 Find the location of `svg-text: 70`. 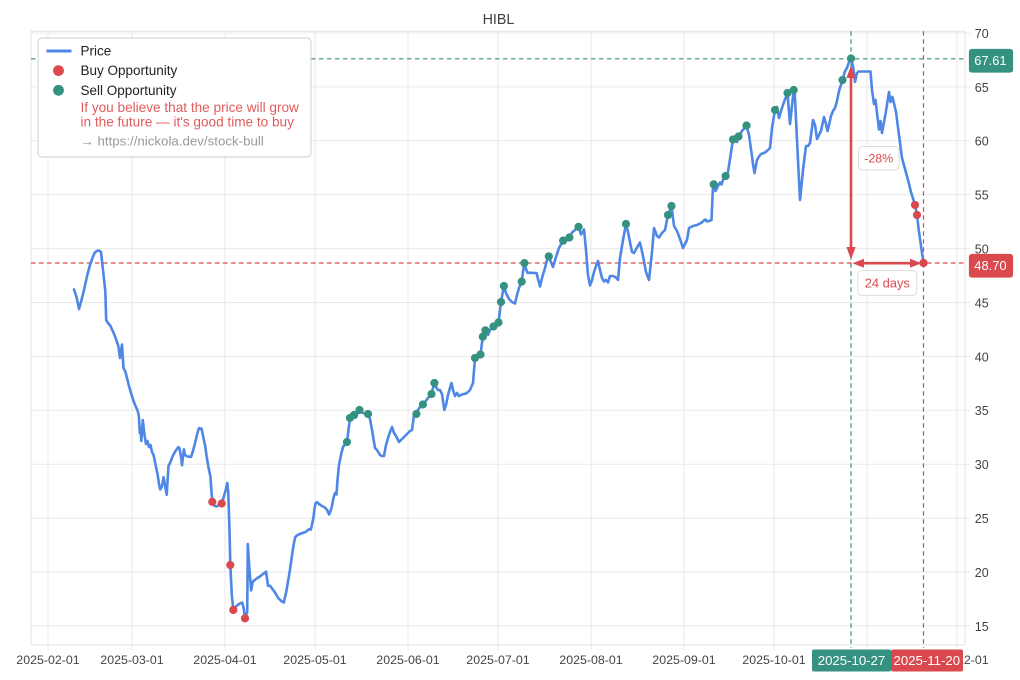

svg-text: 70 is located at coordinates (982, 34).